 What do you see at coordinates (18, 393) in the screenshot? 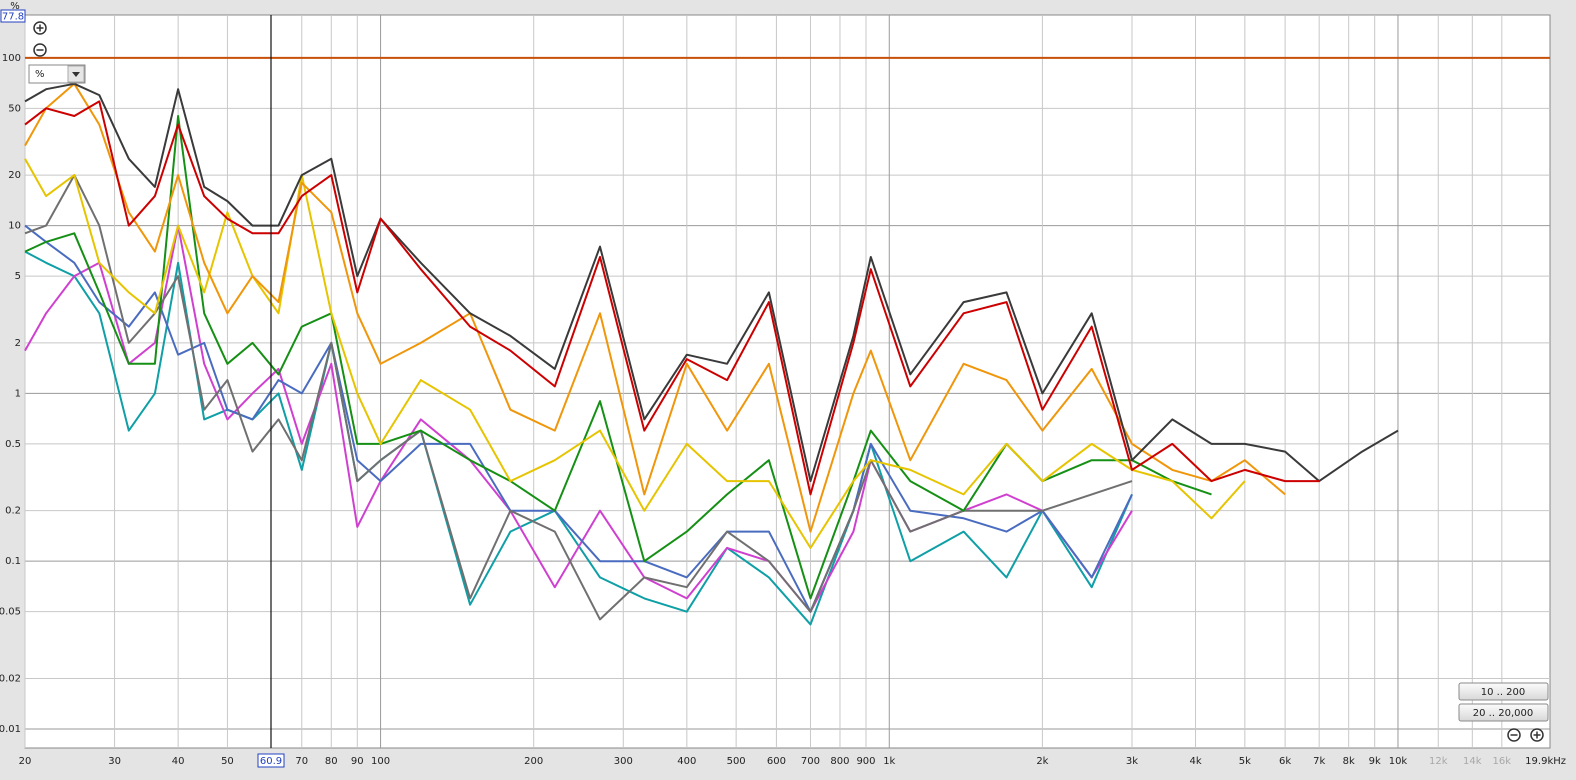
I see `y-tick-label: 1` at bounding box center [18, 393].